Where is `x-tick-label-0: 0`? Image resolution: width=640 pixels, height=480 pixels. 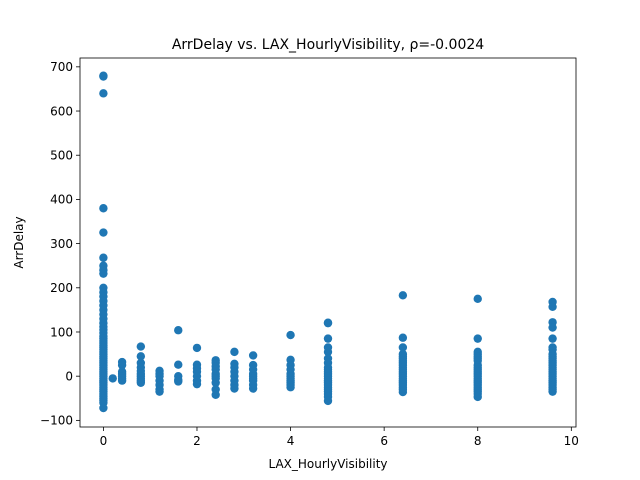 x-tick-label-0: 0 is located at coordinates (104, 441).